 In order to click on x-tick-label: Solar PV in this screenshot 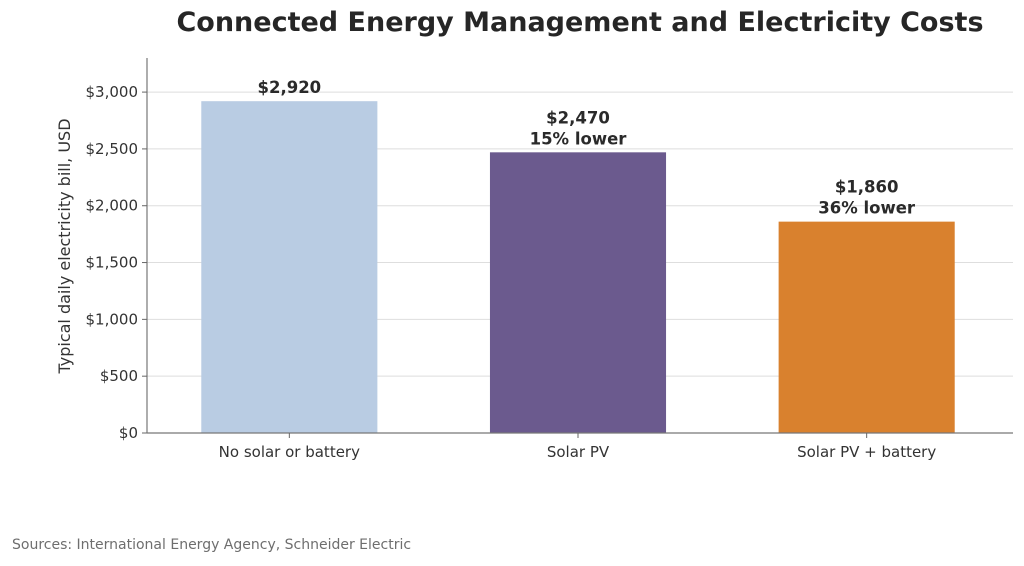, I will do `click(578, 452)`.